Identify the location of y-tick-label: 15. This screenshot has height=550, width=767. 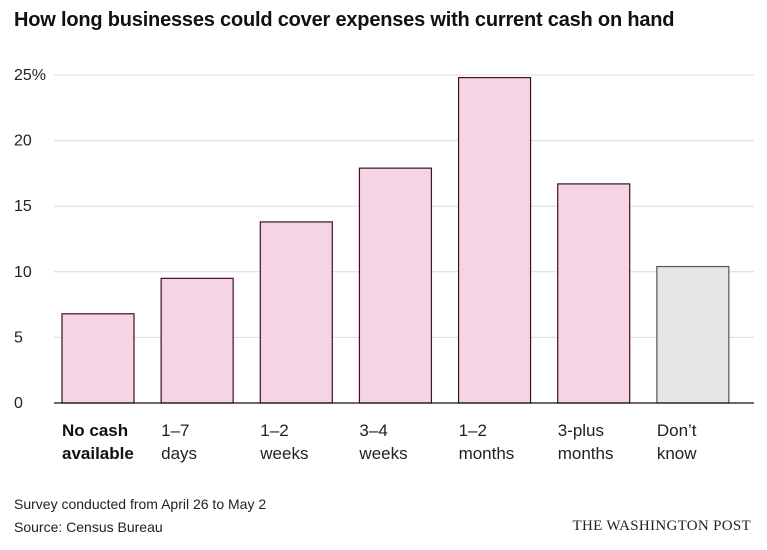
(23, 206).